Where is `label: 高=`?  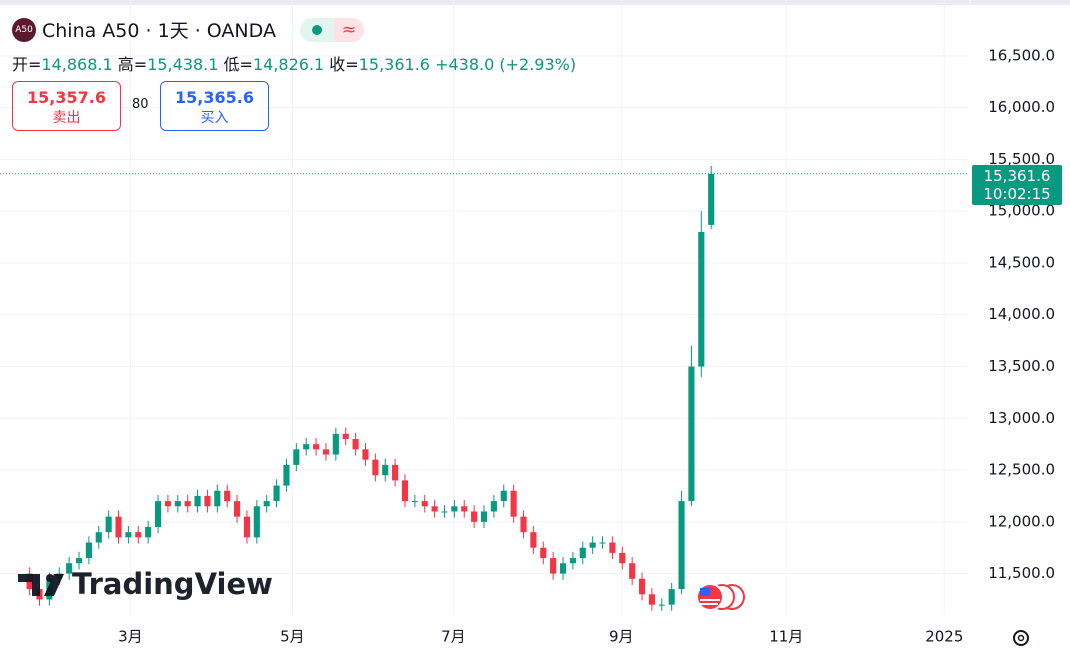
label: 高= is located at coordinates (132, 64).